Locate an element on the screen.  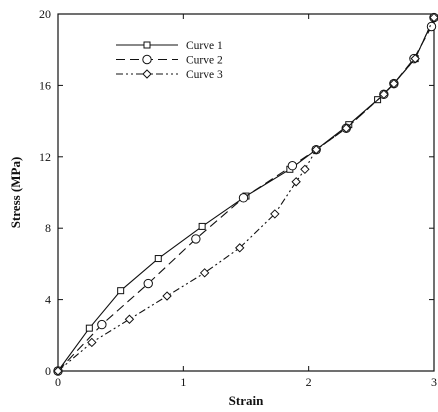
legend-entry-3: Curve 3 is located at coordinates (169, 75).